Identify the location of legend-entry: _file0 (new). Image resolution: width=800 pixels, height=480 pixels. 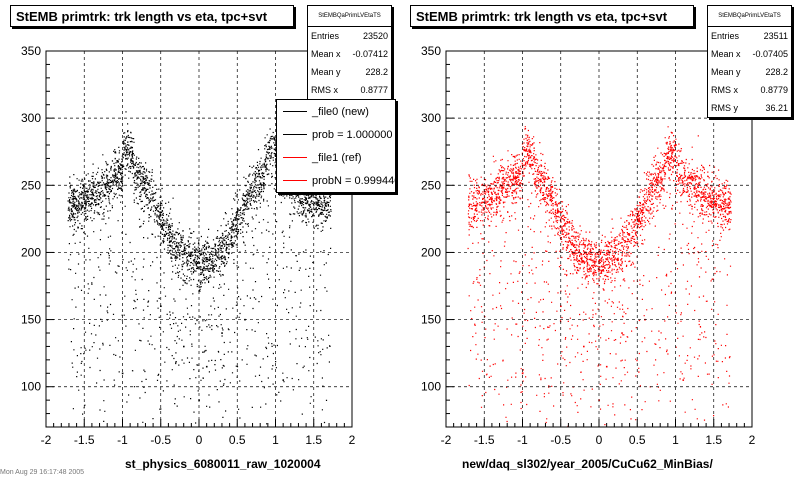
(336, 111).